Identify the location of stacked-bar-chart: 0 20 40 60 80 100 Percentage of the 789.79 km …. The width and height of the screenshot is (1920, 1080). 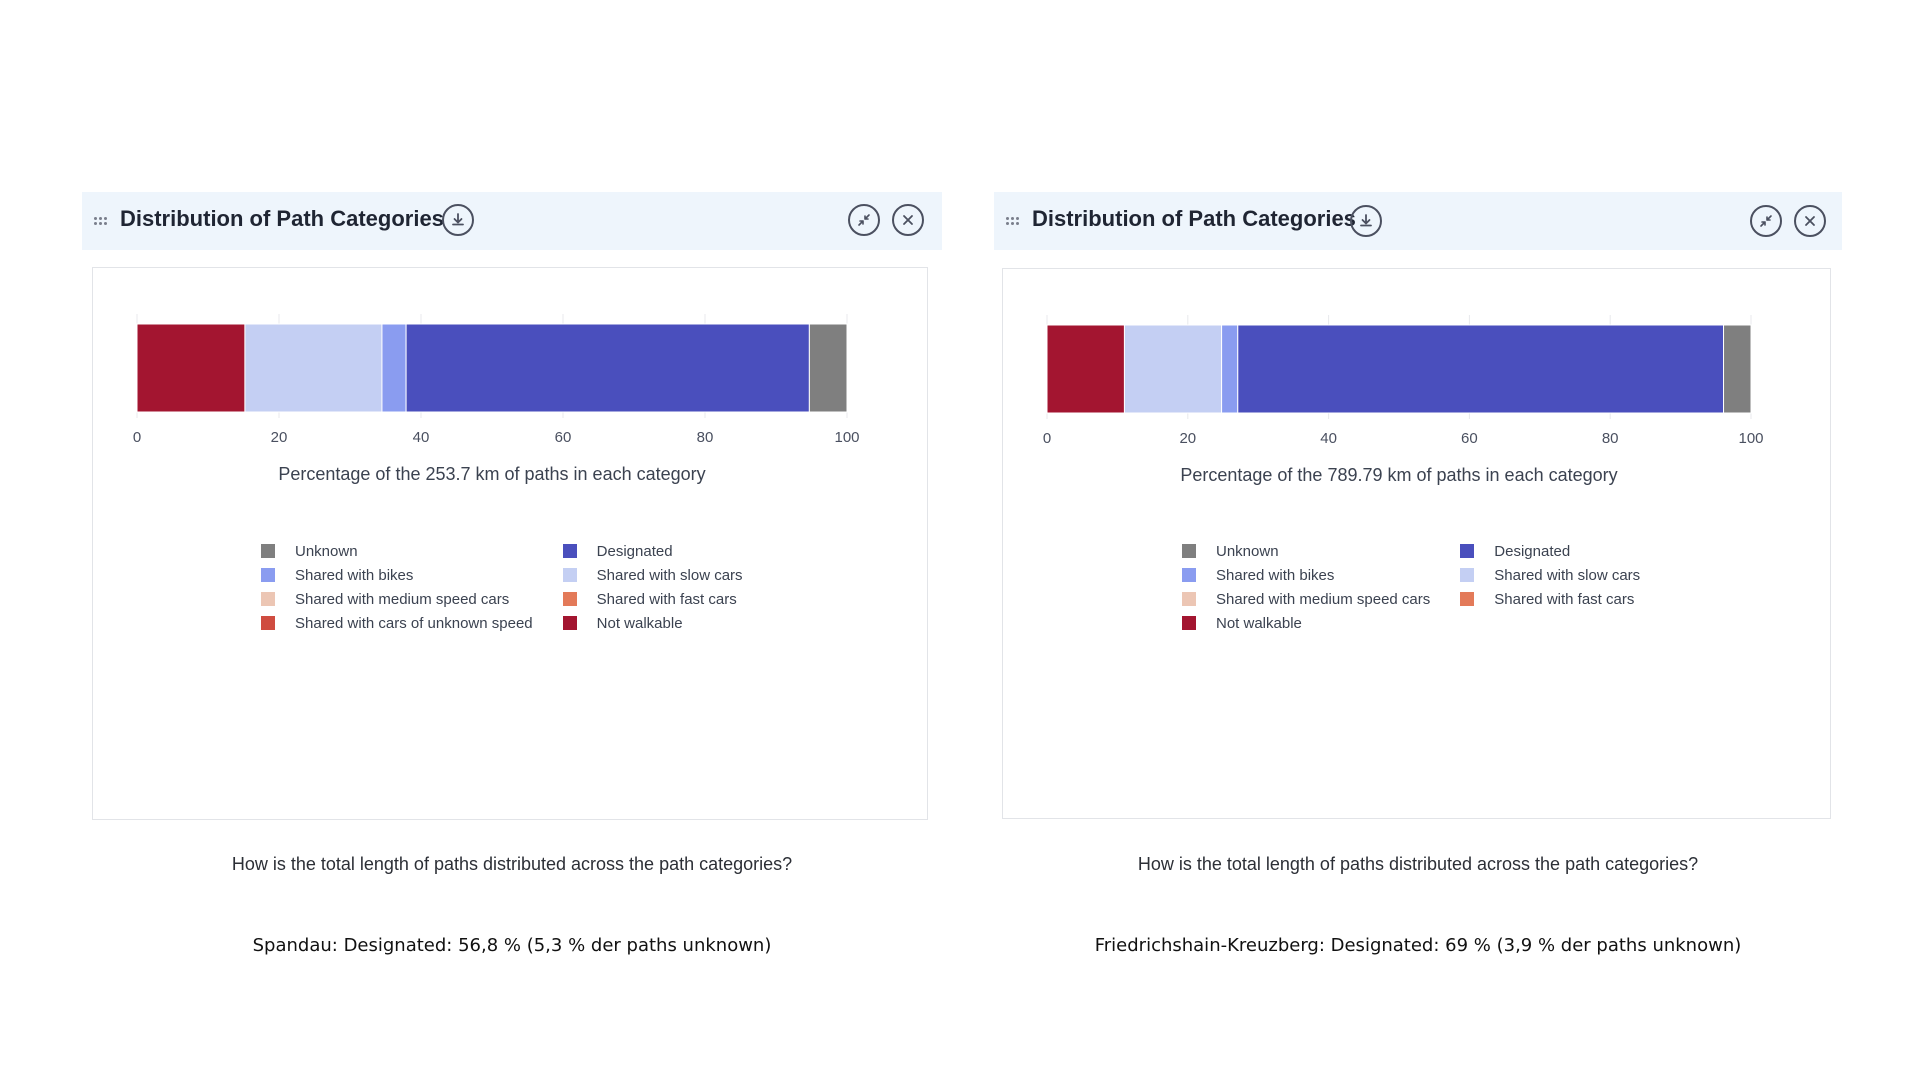
(1403, 400).